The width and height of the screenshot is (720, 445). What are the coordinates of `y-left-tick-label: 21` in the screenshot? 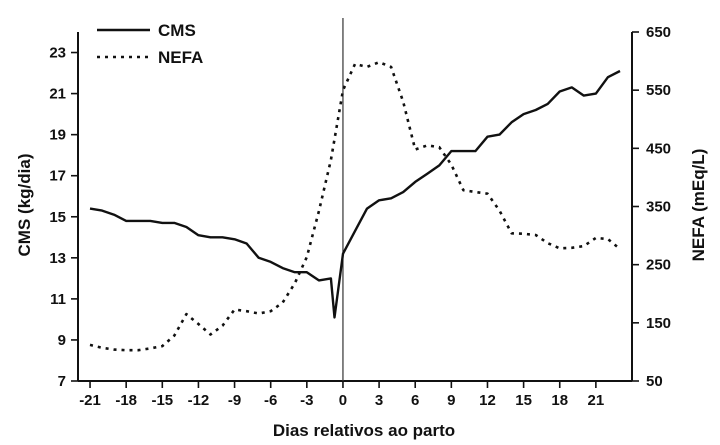 It's located at (57, 94).